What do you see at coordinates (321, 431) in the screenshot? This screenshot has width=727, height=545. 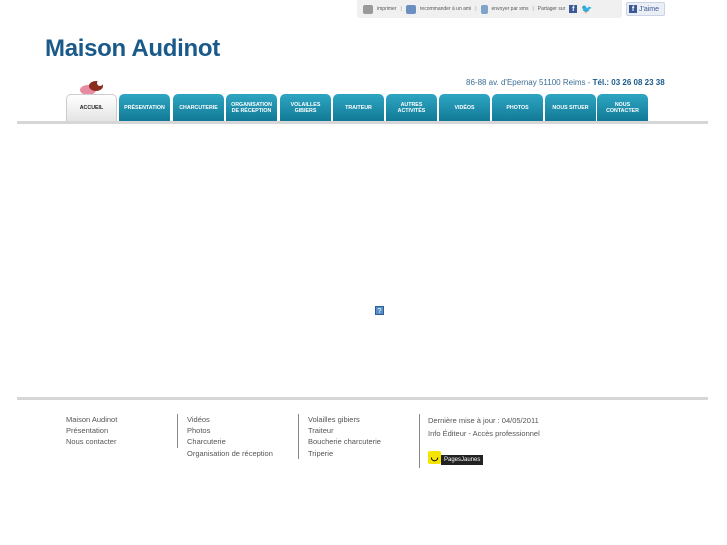 I see `footer-link: Traiteur` at bounding box center [321, 431].